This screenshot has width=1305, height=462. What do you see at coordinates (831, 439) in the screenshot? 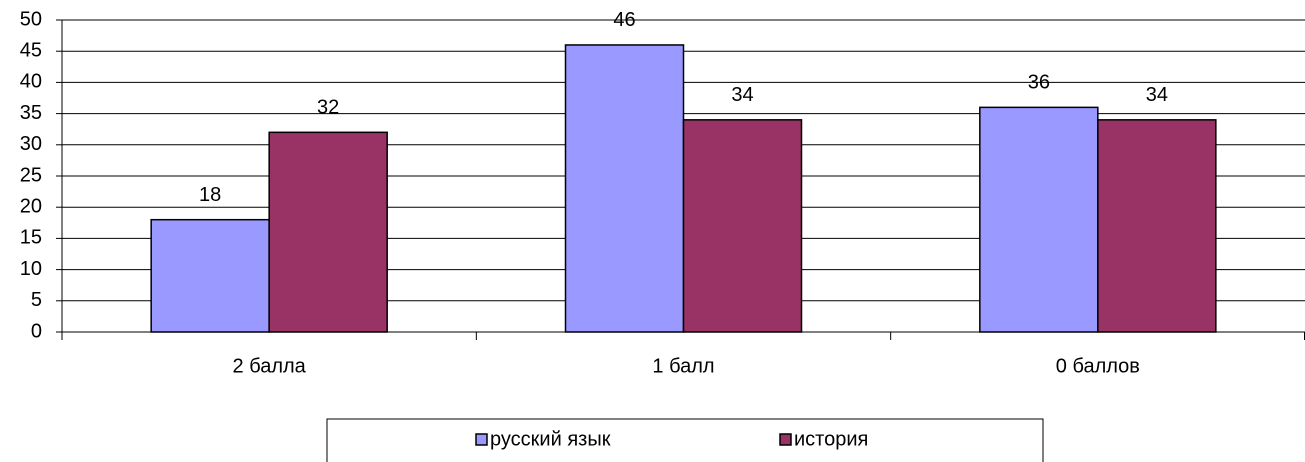
I see `legend-label: история` at bounding box center [831, 439].